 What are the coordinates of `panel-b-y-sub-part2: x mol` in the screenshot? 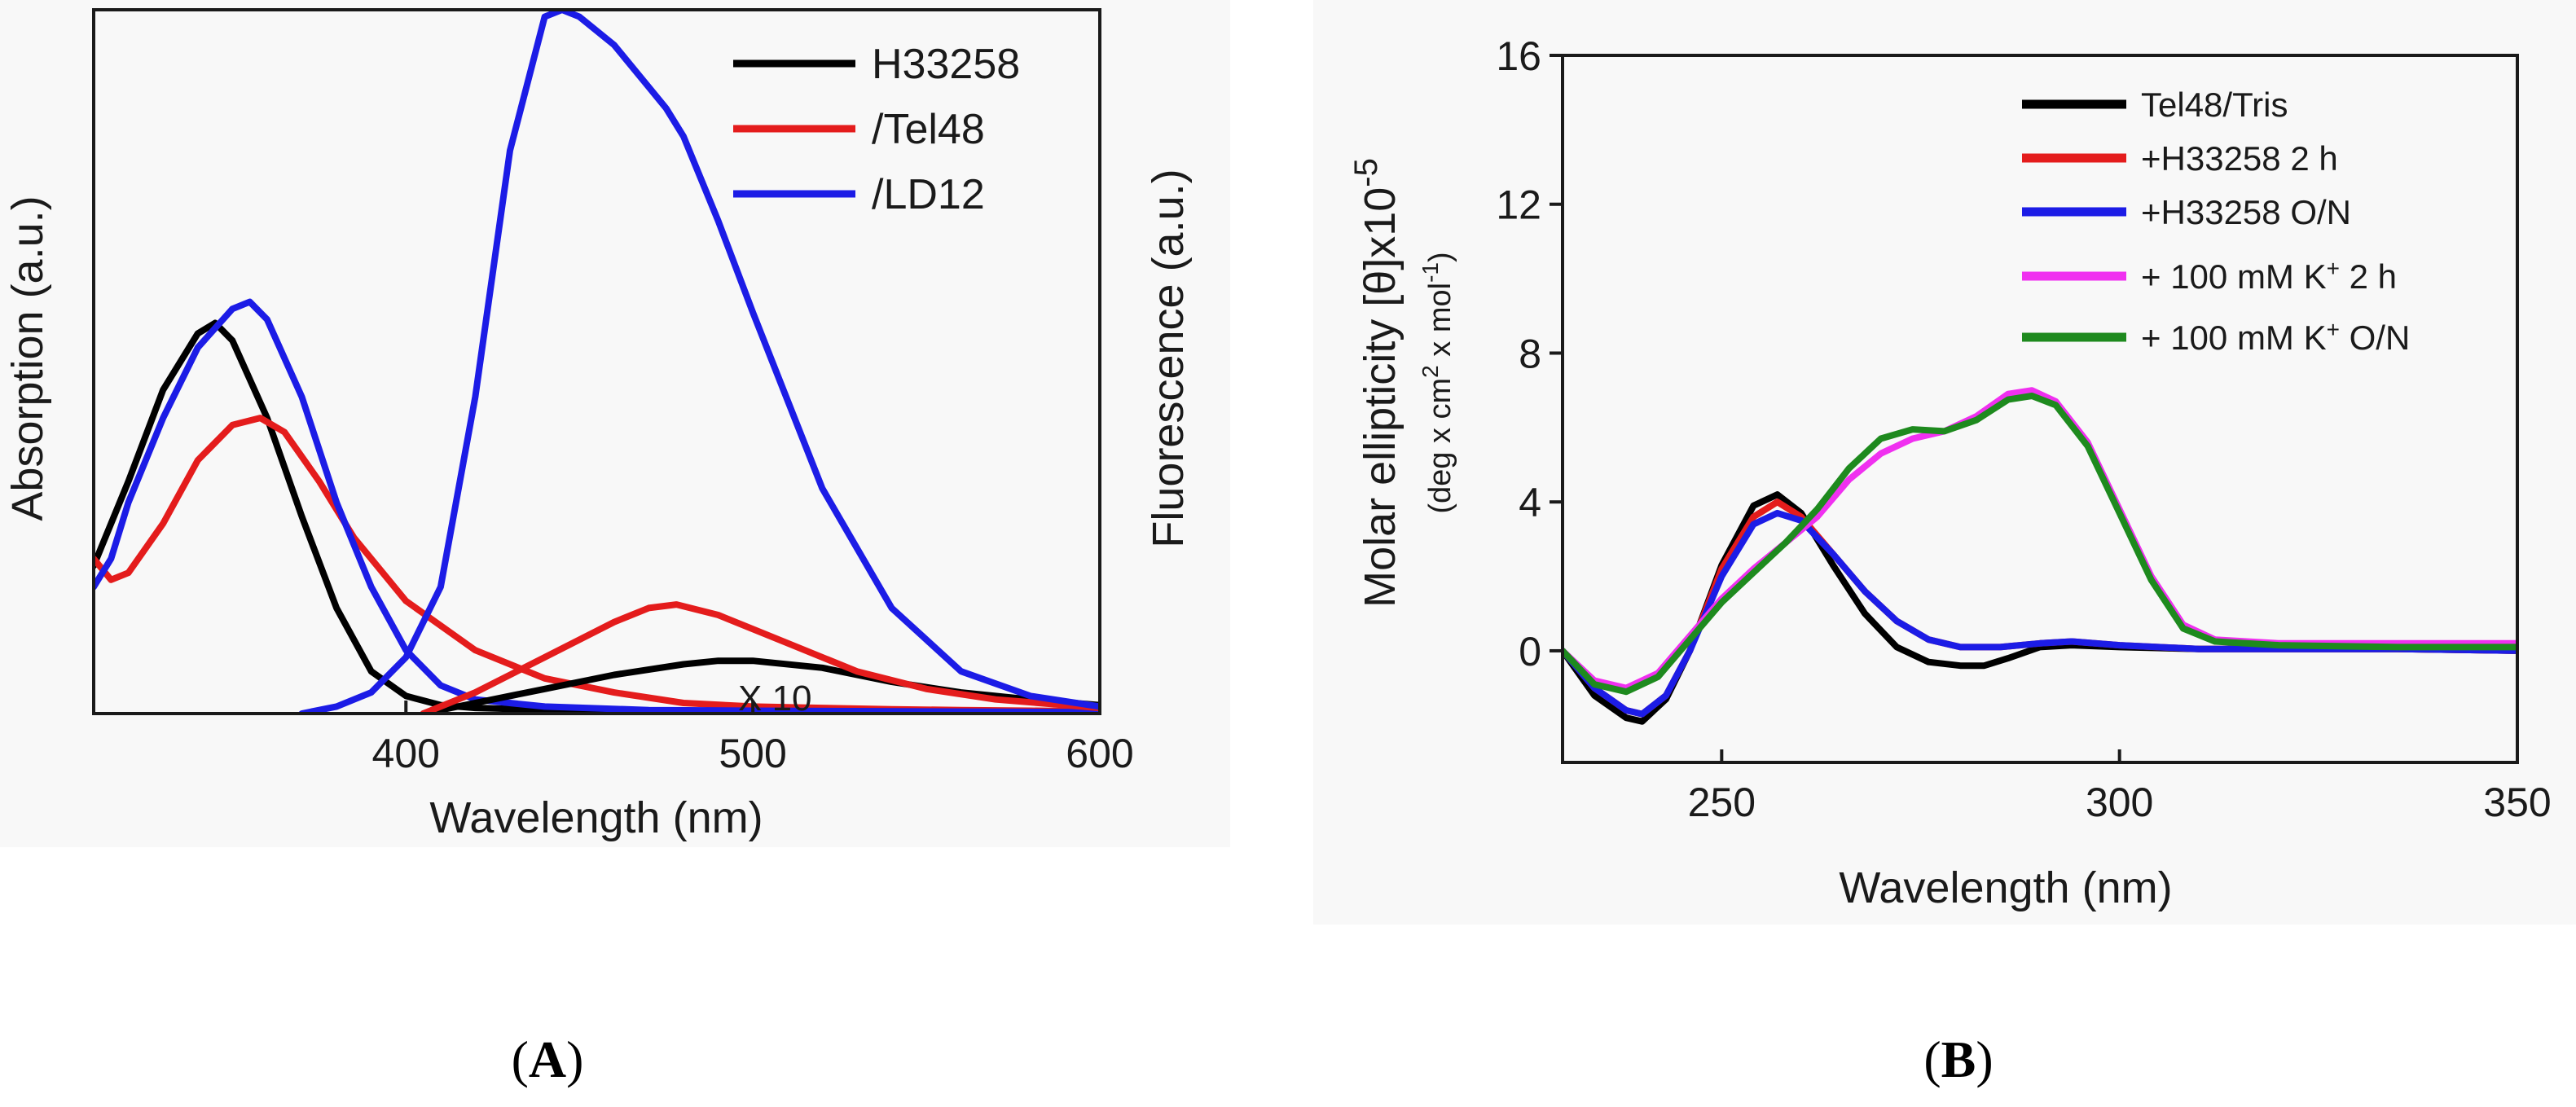 It's located at (1440, 324).